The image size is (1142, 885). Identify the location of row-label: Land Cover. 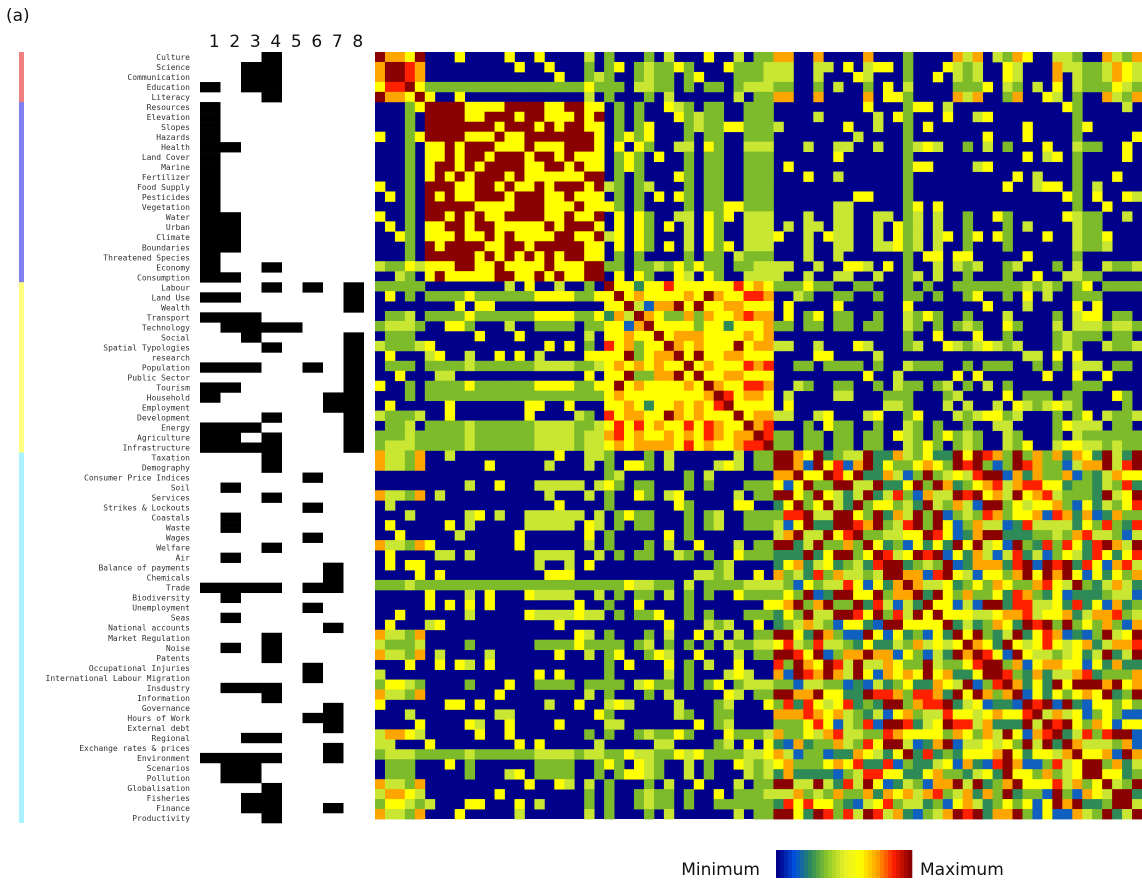
(166, 157).